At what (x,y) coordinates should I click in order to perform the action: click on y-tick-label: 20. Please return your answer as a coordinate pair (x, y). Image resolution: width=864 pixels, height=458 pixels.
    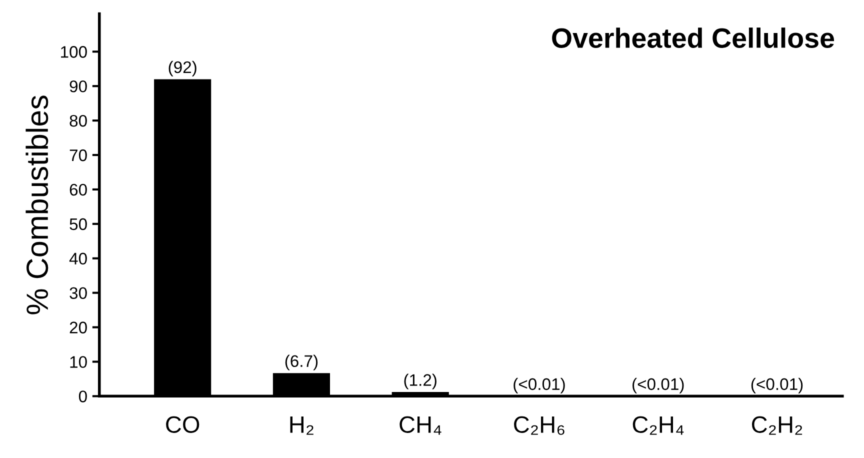
    Looking at the image, I should click on (78, 328).